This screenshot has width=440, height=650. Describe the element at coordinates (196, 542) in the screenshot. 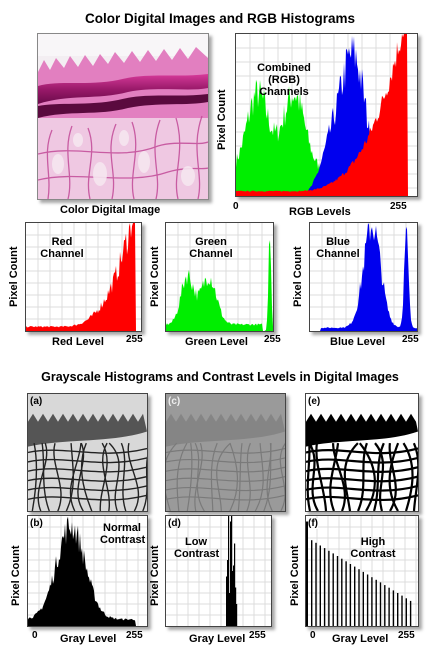

I see `low-label-line: Low` at that location.